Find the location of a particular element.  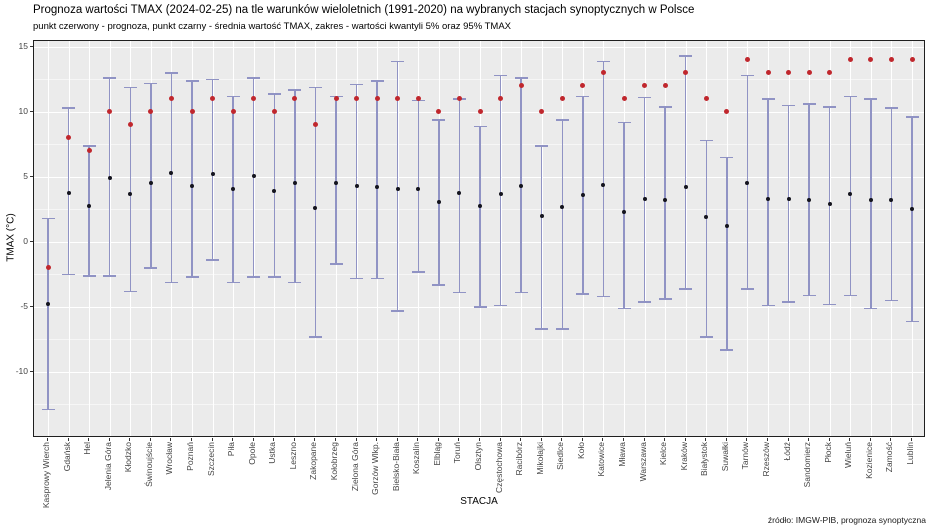

x-tick-label-station: Mława is located at coordinates (622, 454).